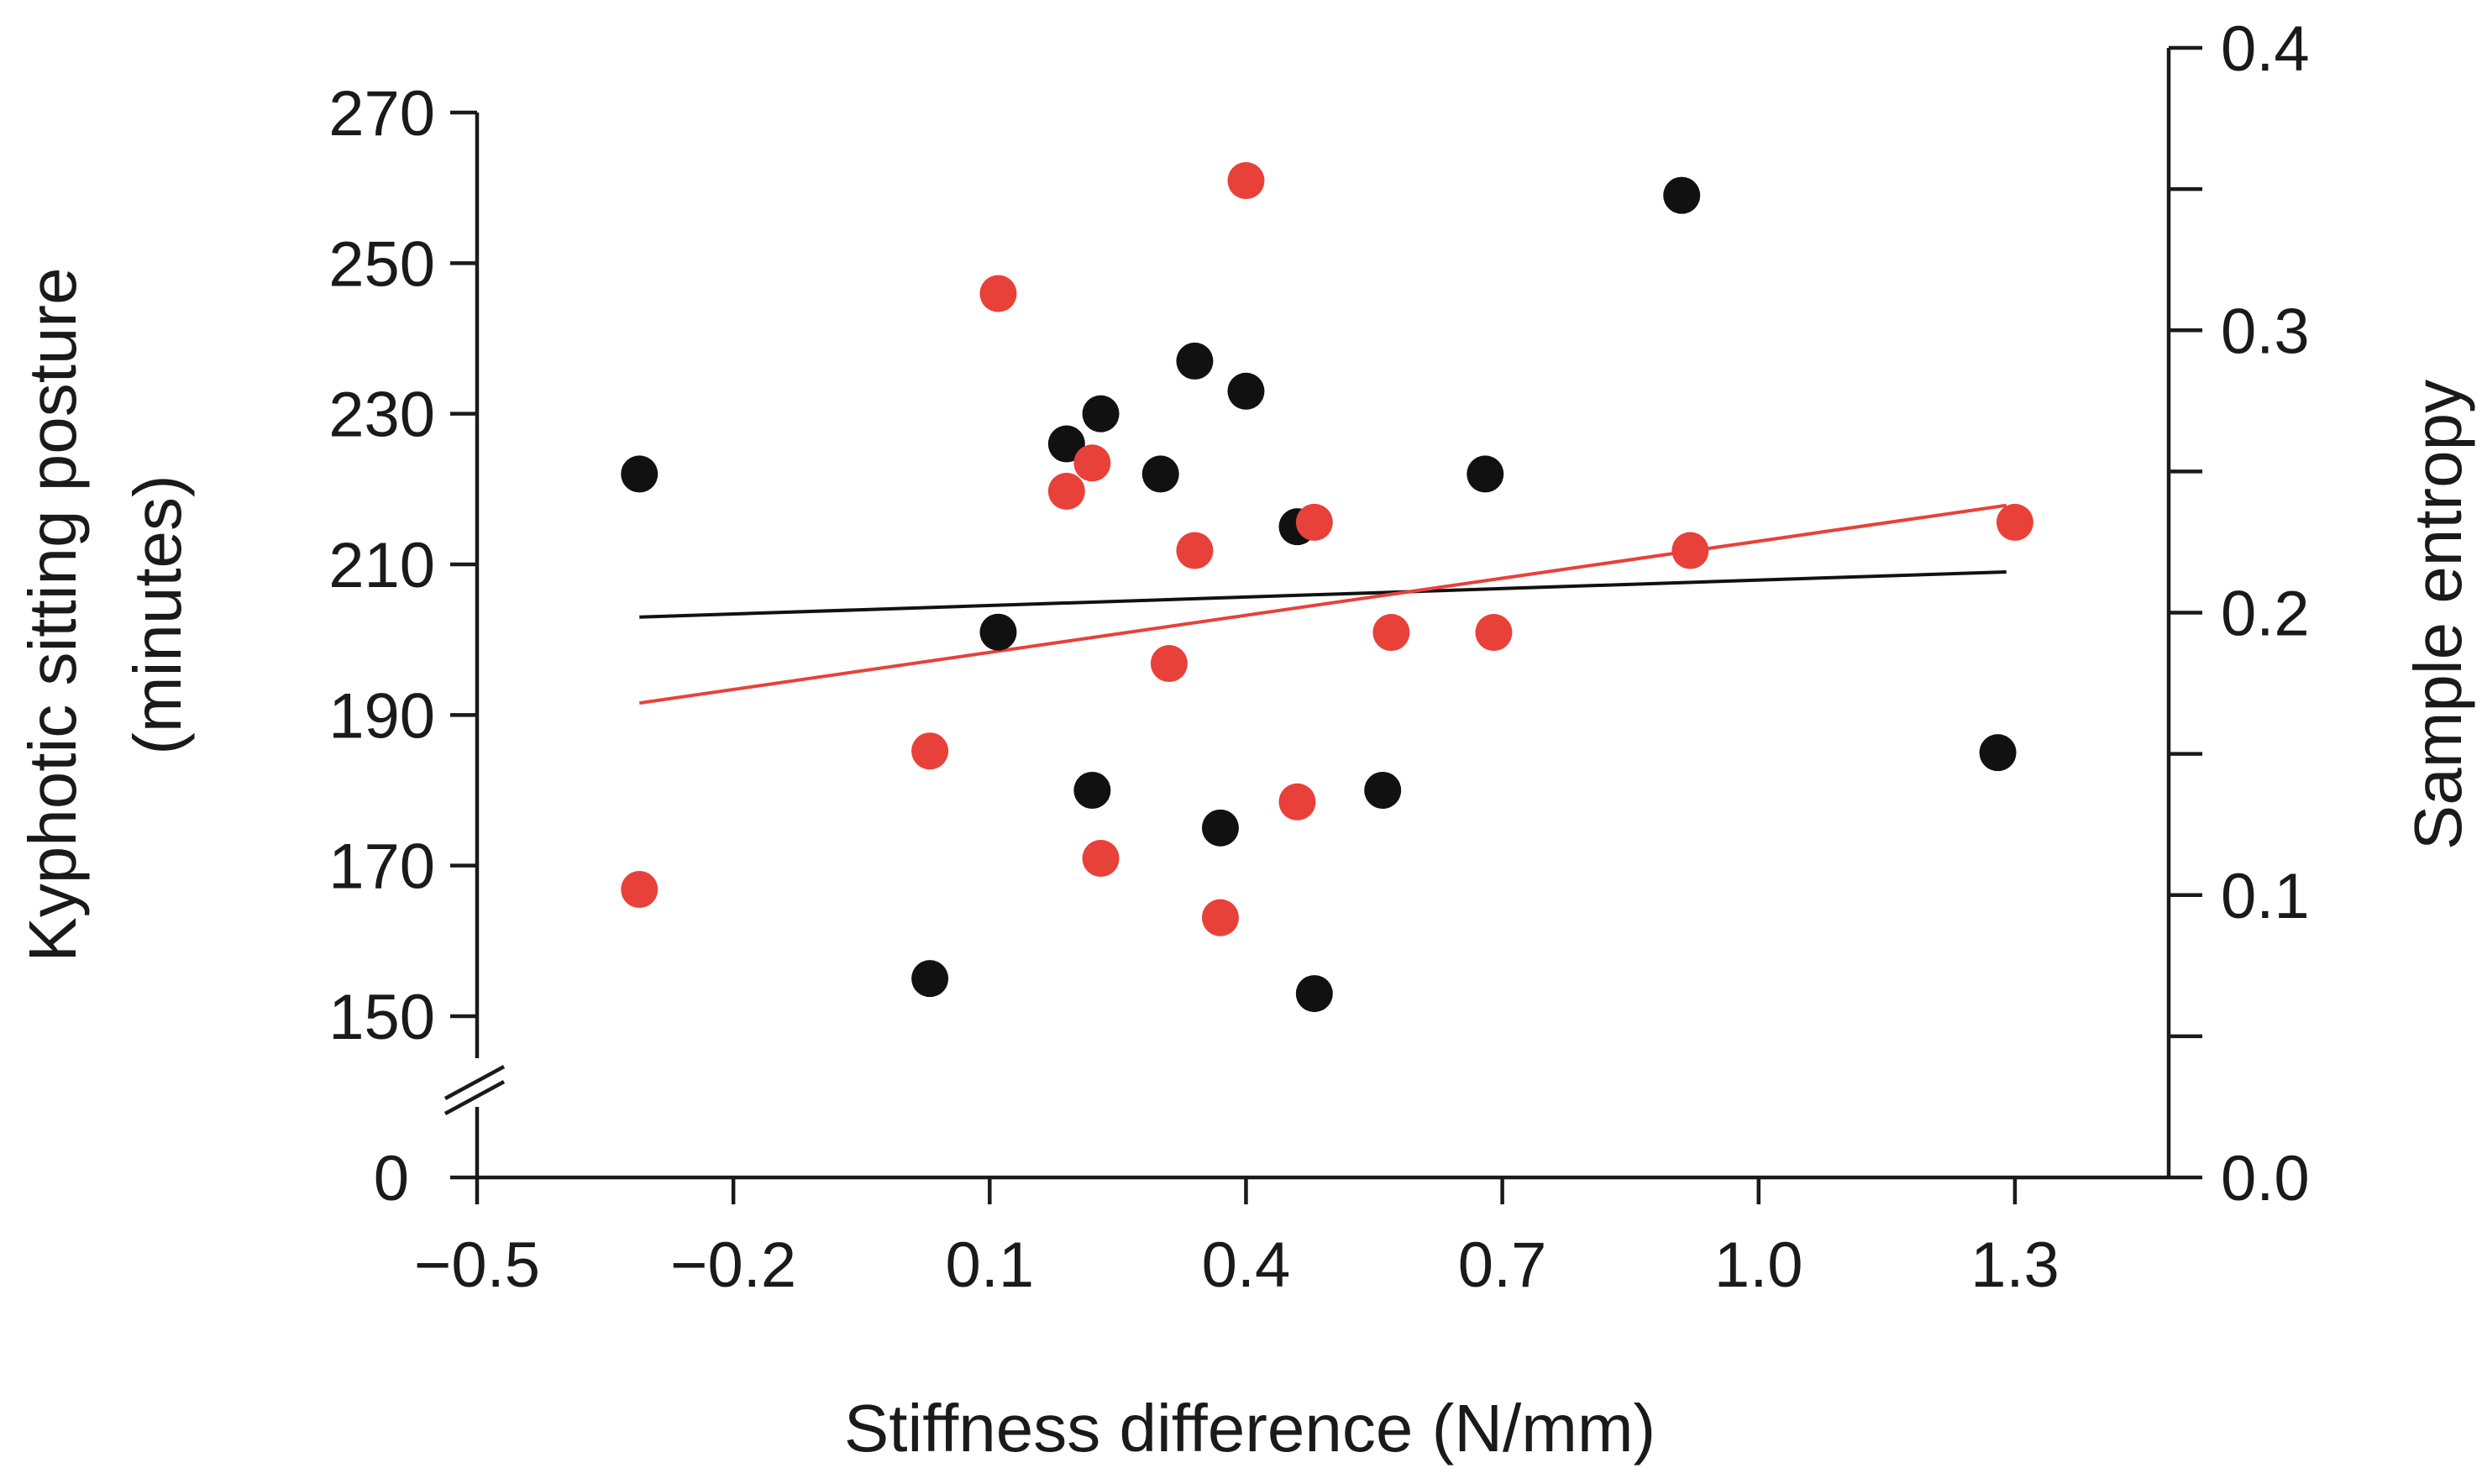 This screenshot has width=2482, height=1484. Describe the element at coordinates (382, 716) in the screenshot. I see `left-y-tick-label: 190` at that location.